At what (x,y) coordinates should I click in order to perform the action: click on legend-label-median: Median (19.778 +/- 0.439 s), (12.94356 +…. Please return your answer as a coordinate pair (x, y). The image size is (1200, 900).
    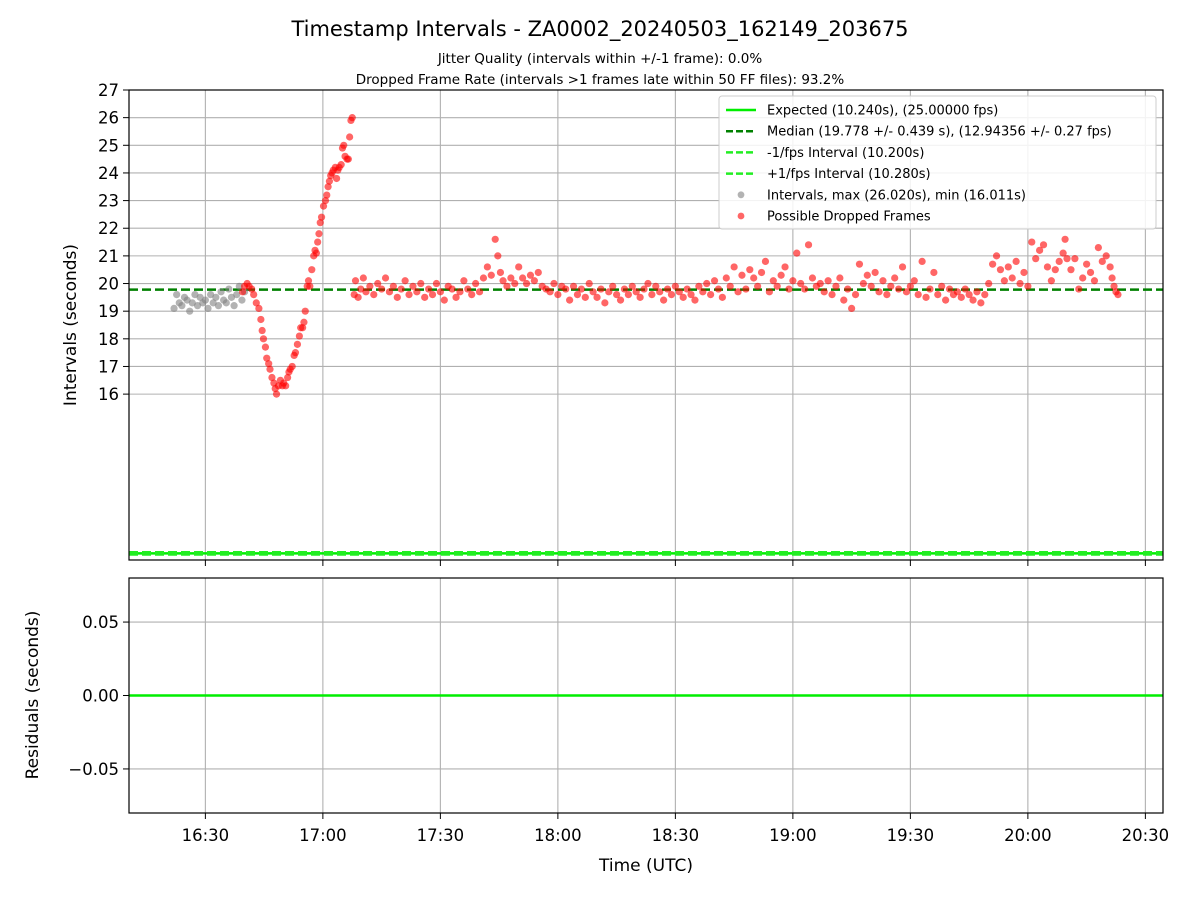
    Looking at the image, I should click on (939, 132).